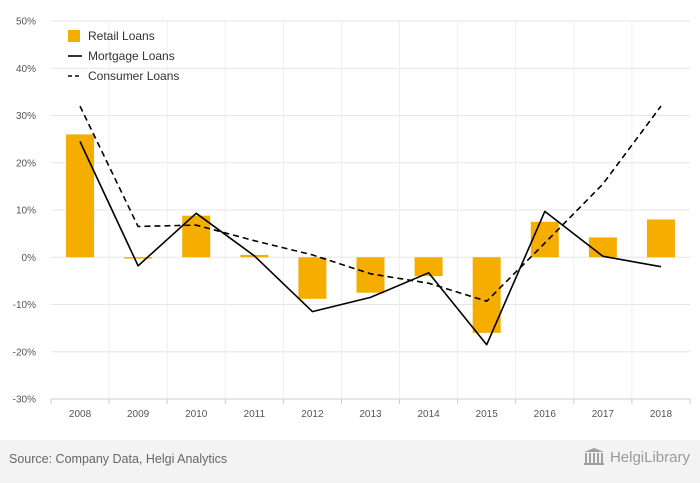 The width and height of the screenshot is (700, 483). What do you see at coordinates (312, 414) in the screenshot?
I see `x-tick-label: 2012` at bounding box center [312, 414].